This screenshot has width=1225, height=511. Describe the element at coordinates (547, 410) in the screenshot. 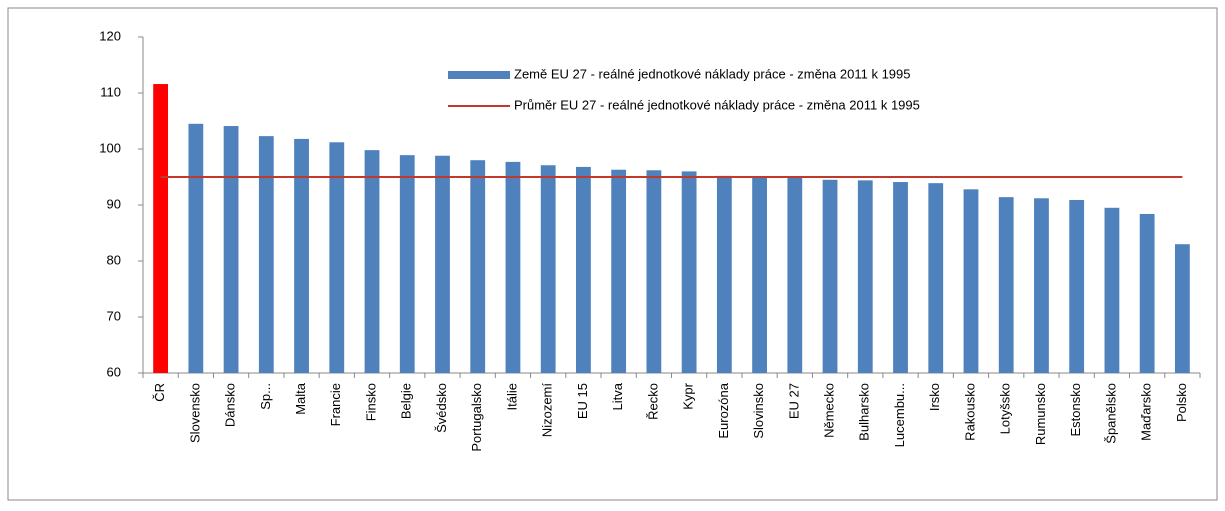

I see `x-tick-label: Nizozemí` at that location.